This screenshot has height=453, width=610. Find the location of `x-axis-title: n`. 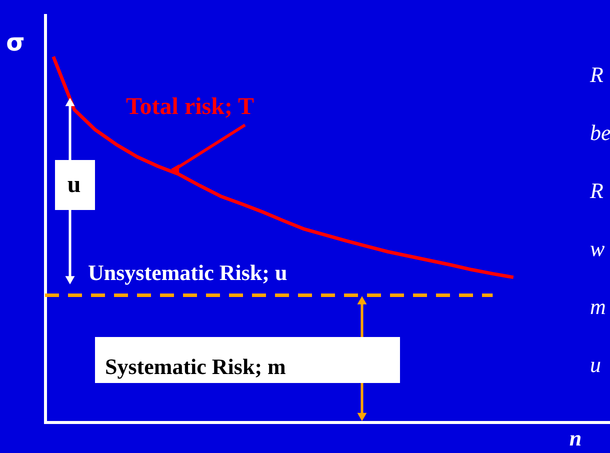

x-axis-title: n is located at coordinates (575, 438).